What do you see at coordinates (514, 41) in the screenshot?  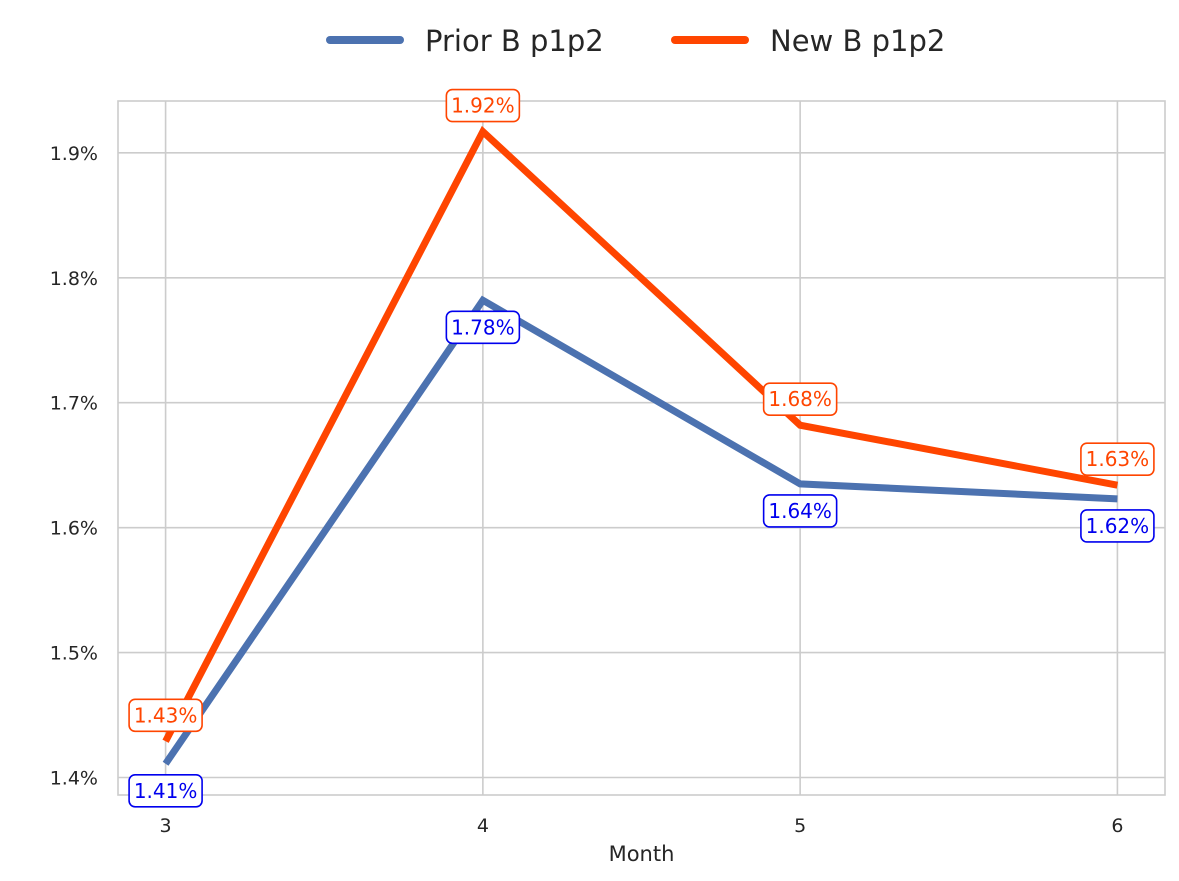 I see `legend-label: Prior B p1p2` at bounding box center [514, 41].